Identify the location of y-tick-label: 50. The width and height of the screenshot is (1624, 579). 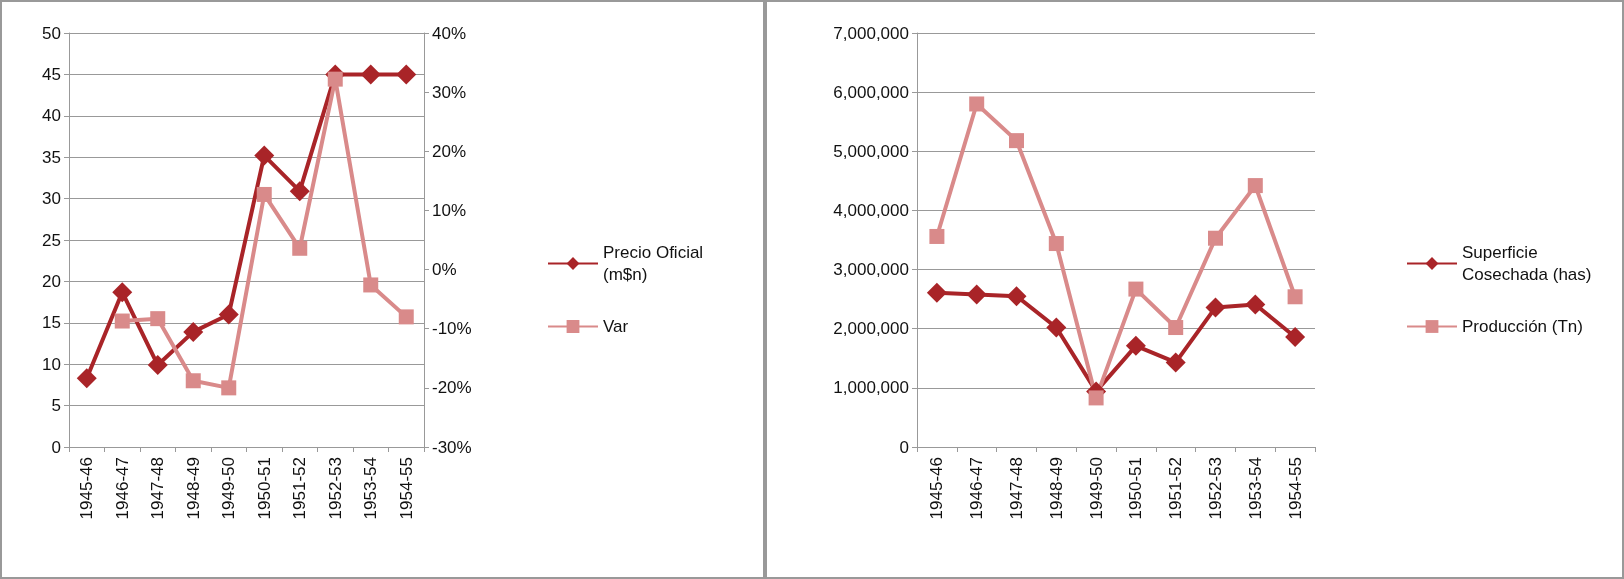
(51, 33).